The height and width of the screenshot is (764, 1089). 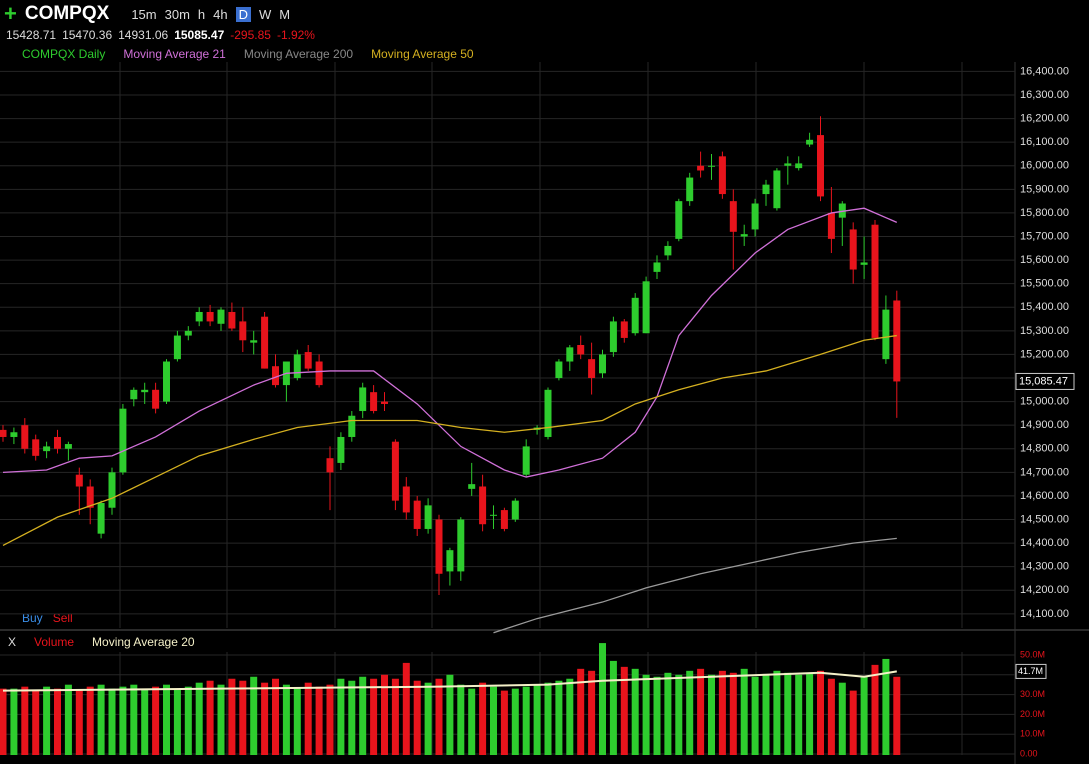 I want to click on interval: 15m, so click(x=144, y=14).